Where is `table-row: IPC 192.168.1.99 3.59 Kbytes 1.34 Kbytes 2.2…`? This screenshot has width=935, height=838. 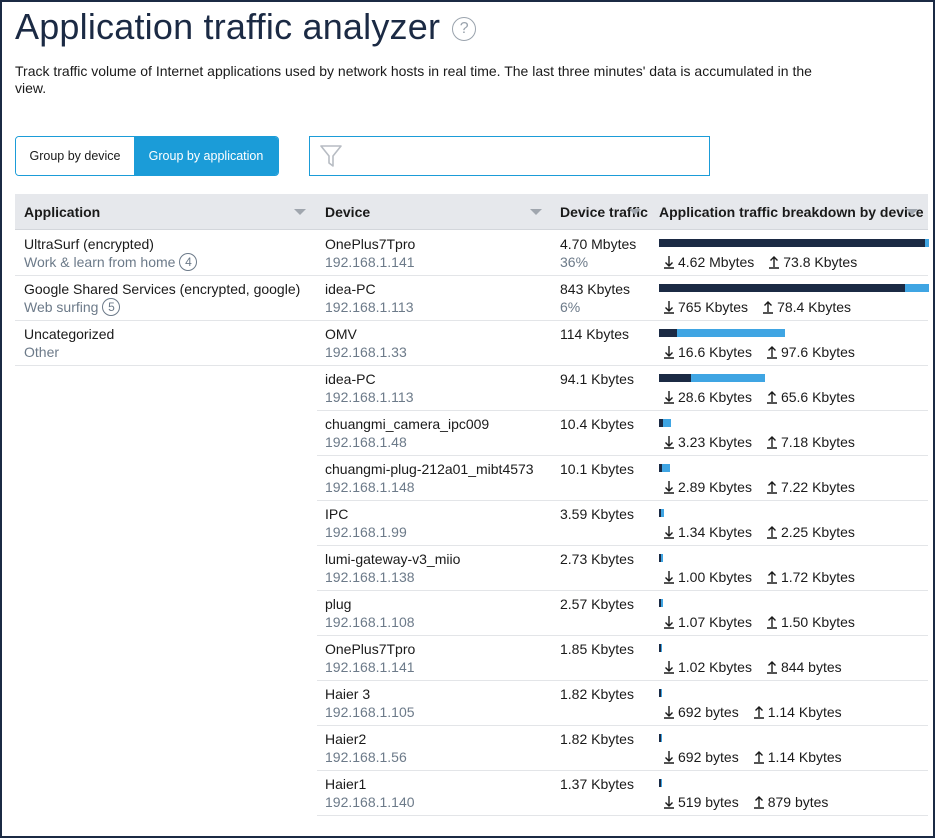
table-row: IPC 192.168.1.99 3.59 Kbytes 1.34 Kbytes 2.2… is located at coordinates (471, 523).